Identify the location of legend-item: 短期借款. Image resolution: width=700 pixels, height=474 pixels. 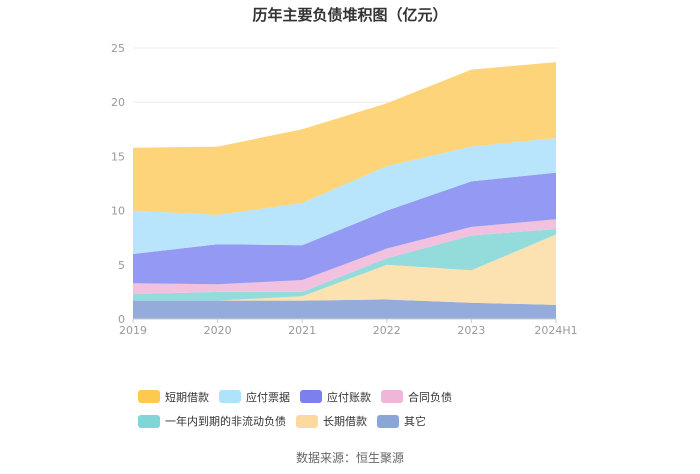
(173, 397).